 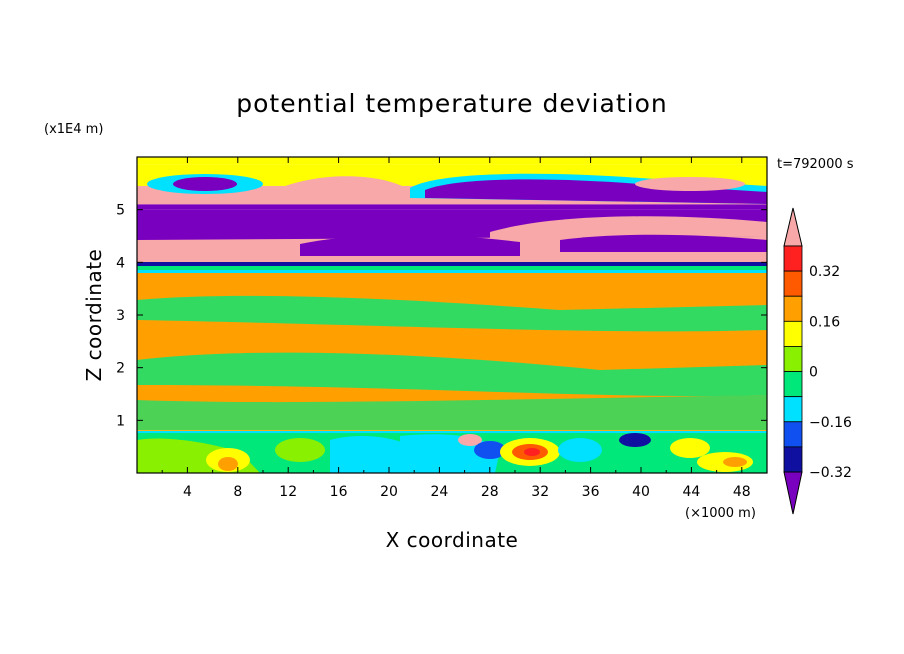 I want to click on mid-layer-features, so click(x=452, y=362).